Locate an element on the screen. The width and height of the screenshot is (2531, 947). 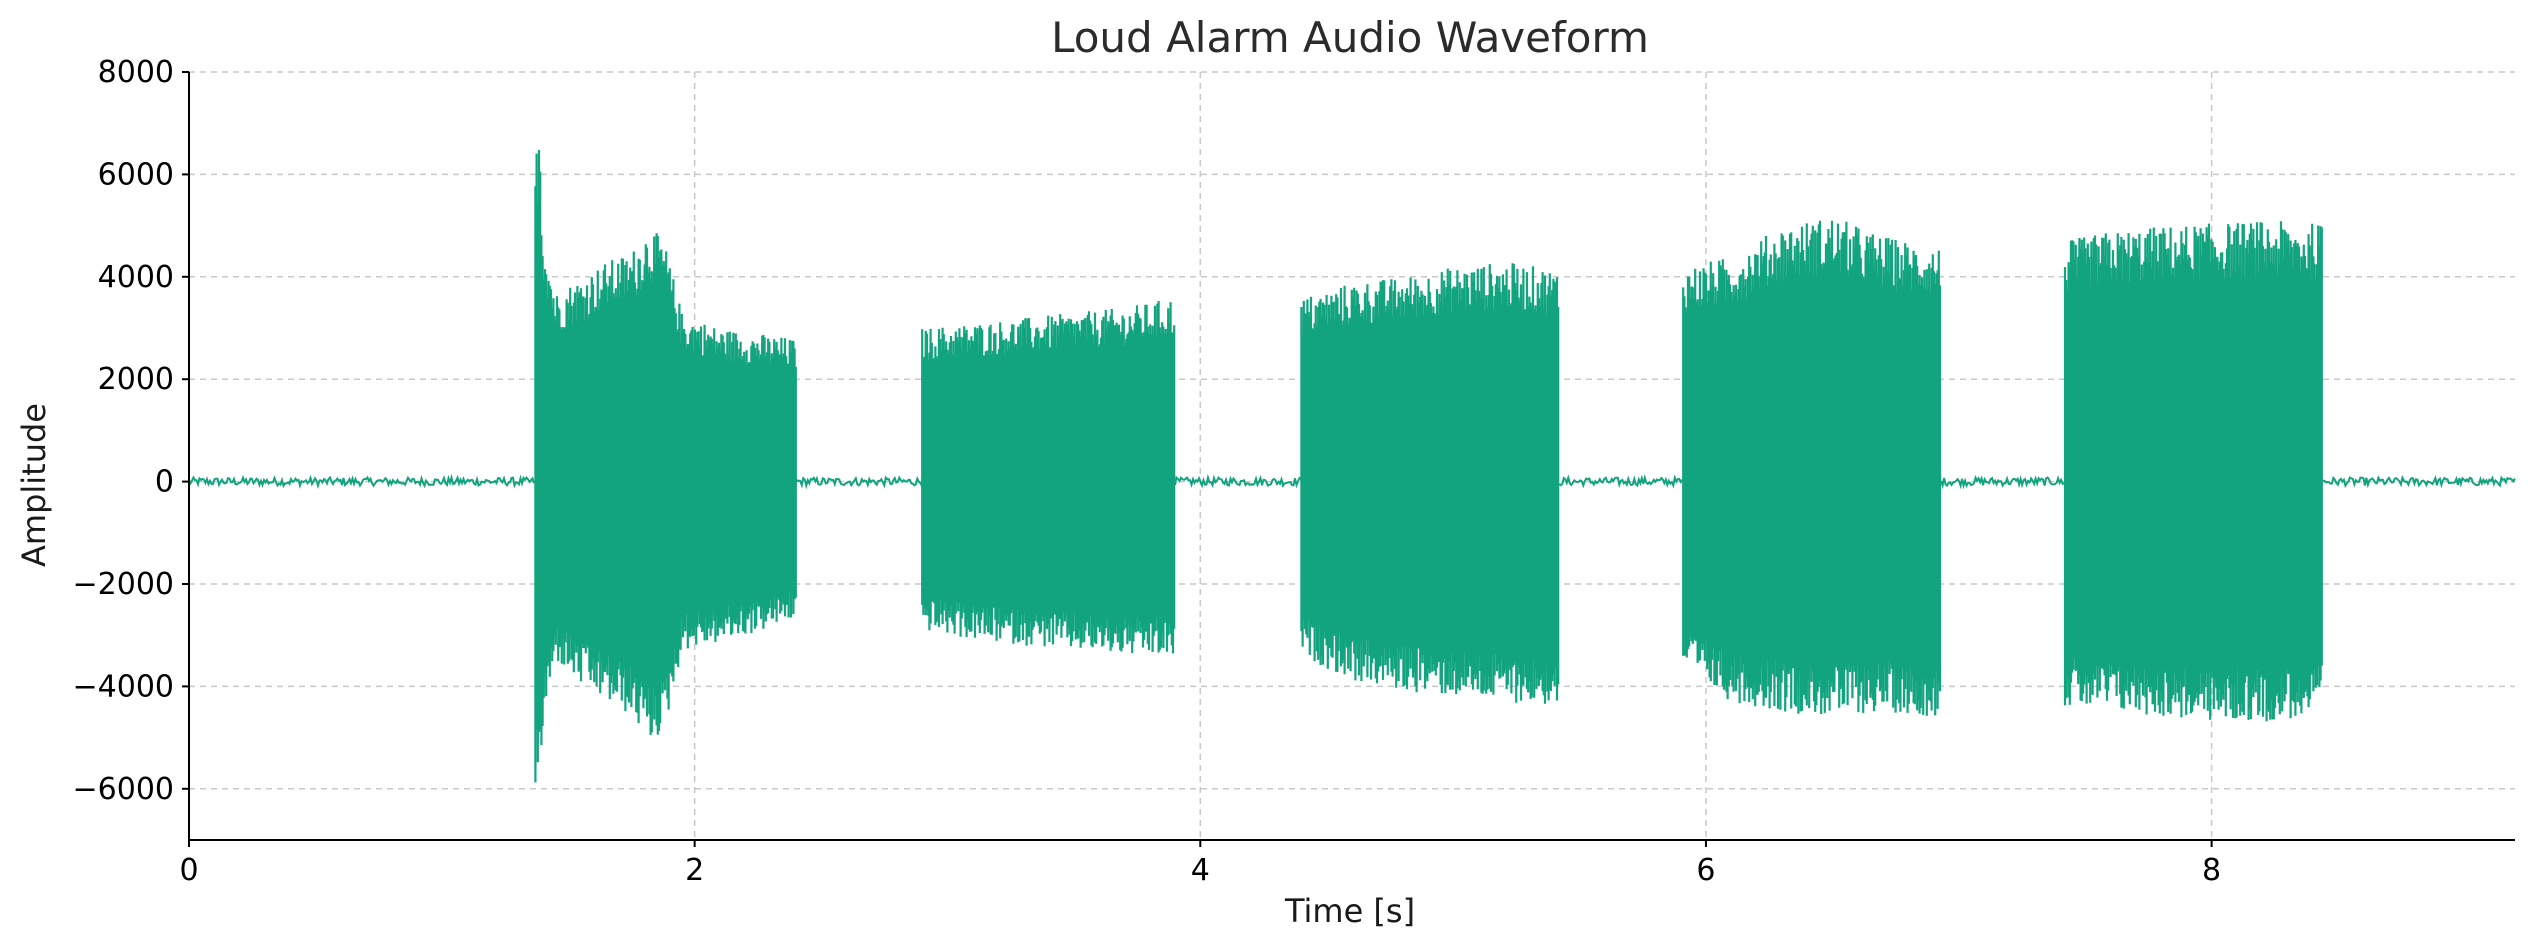
y-tick-label: −4000 is located at coordinates (123, 686).